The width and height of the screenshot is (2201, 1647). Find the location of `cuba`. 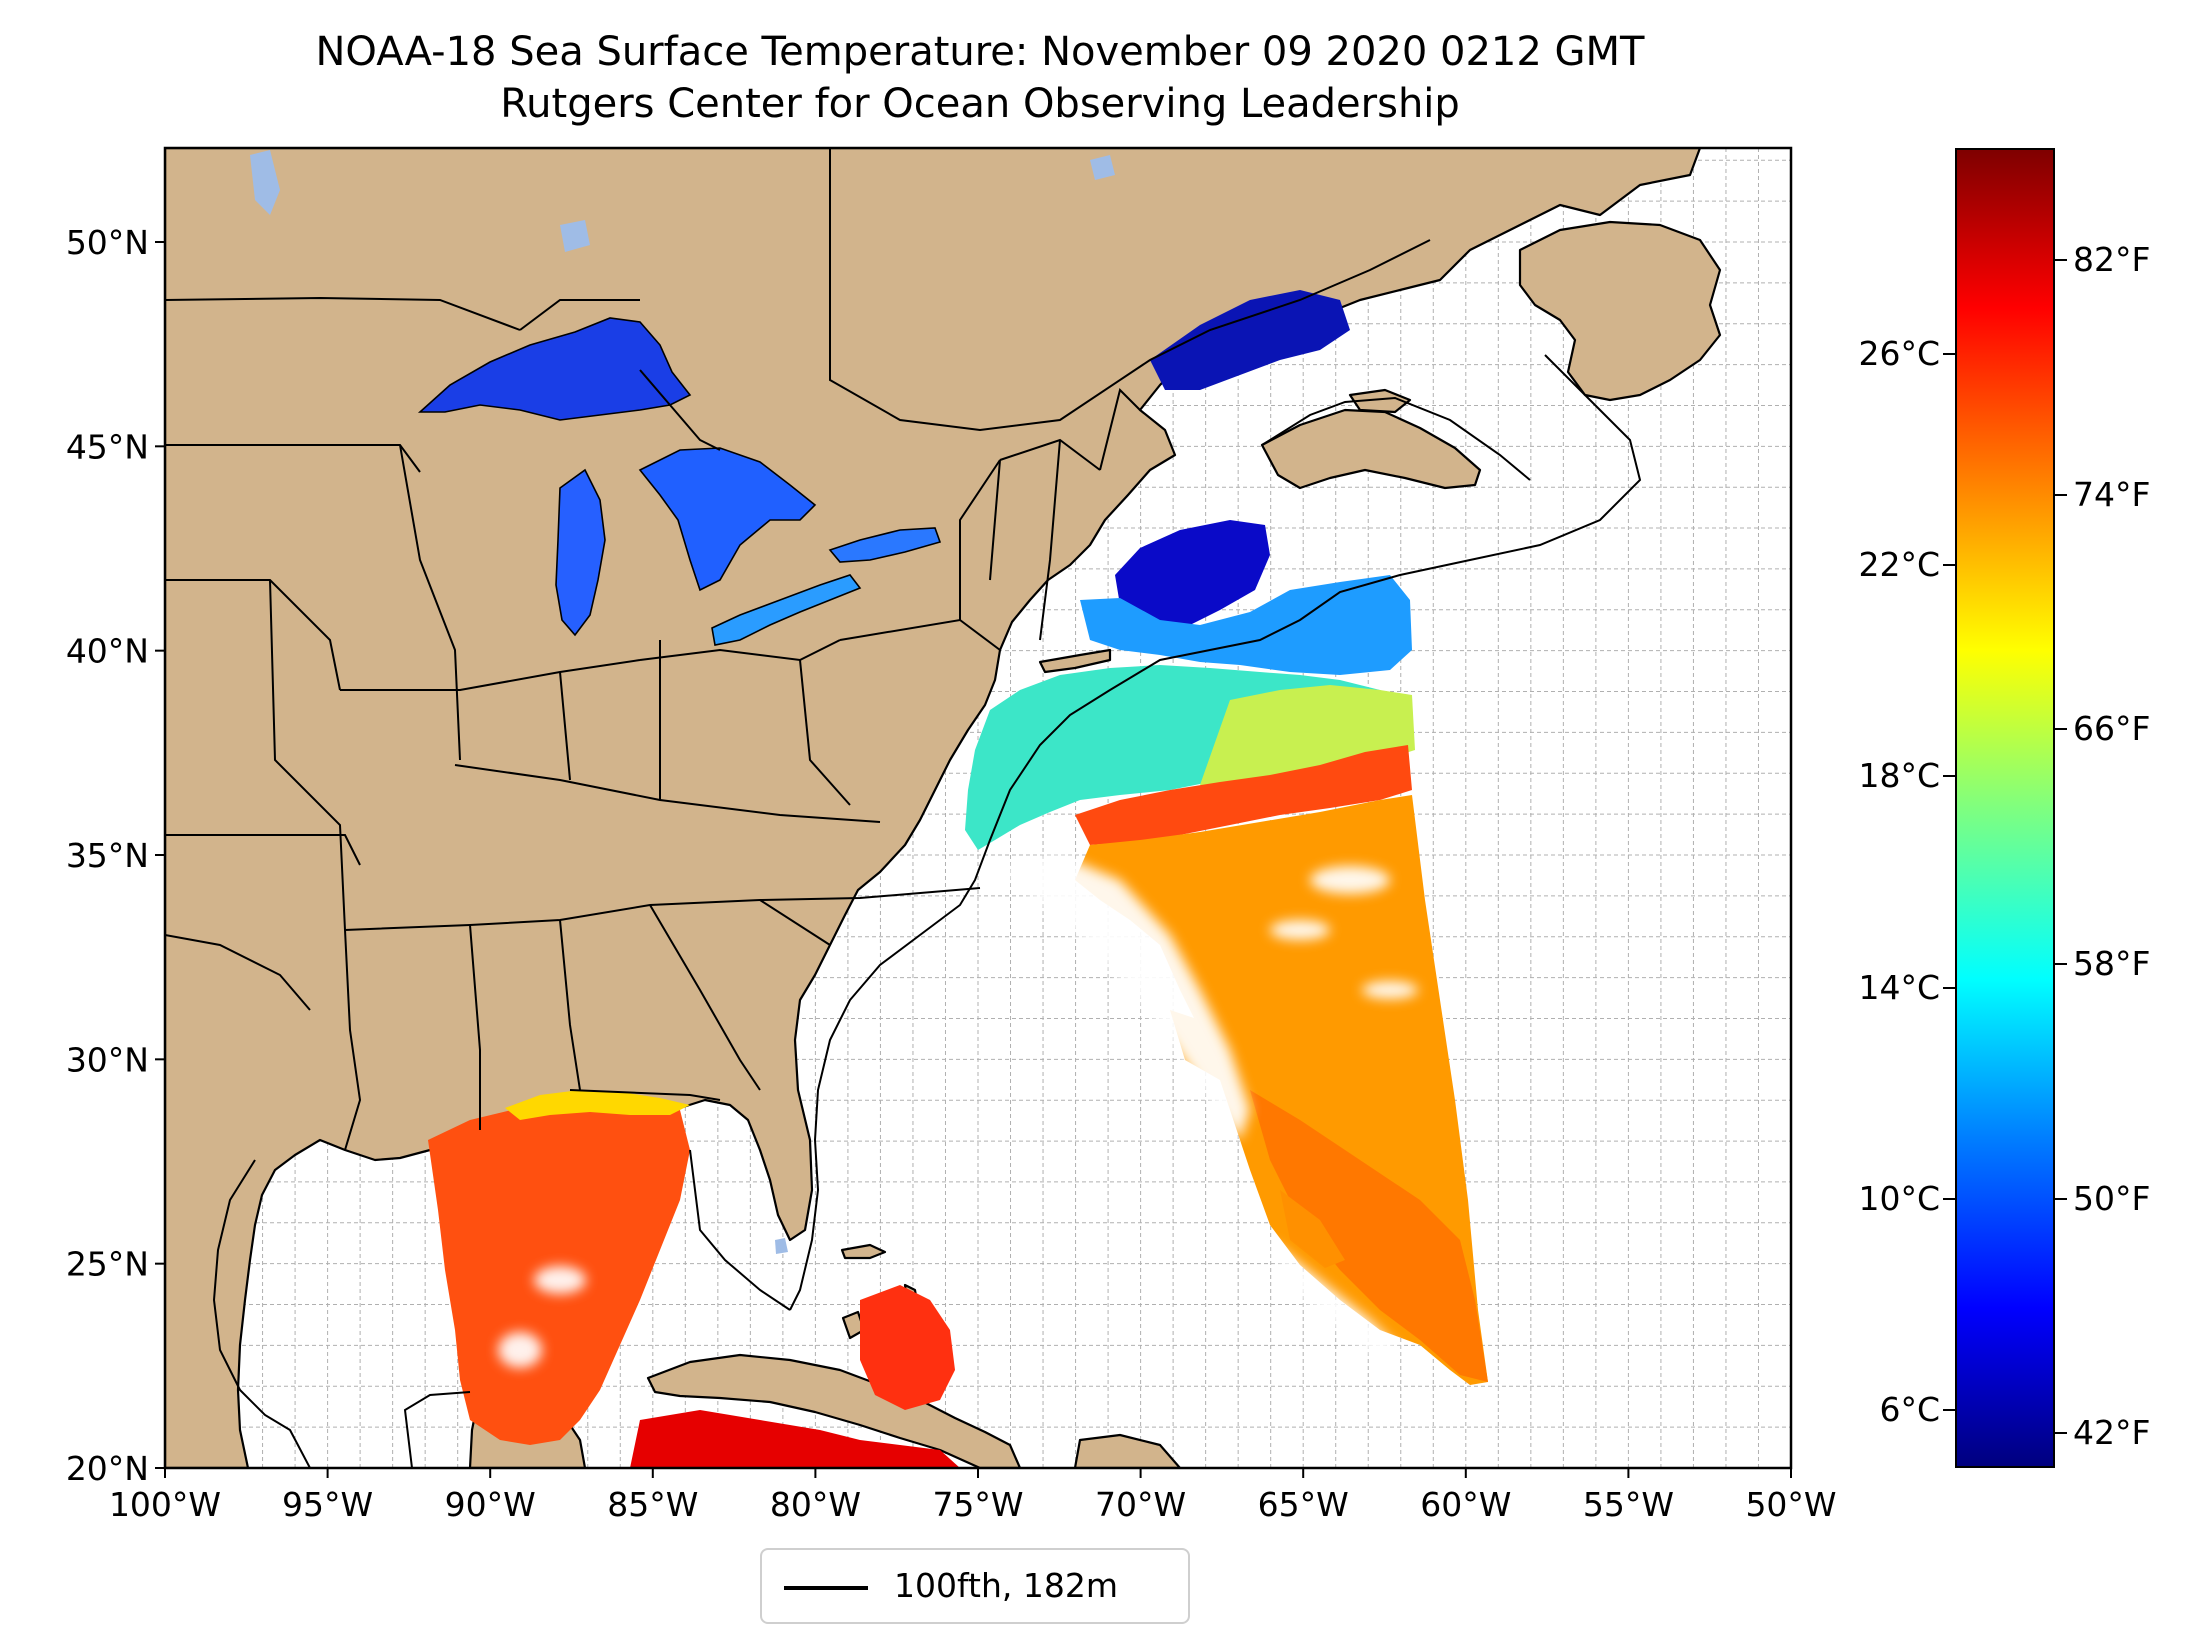

cuba is located at coordinates (834, 1410).